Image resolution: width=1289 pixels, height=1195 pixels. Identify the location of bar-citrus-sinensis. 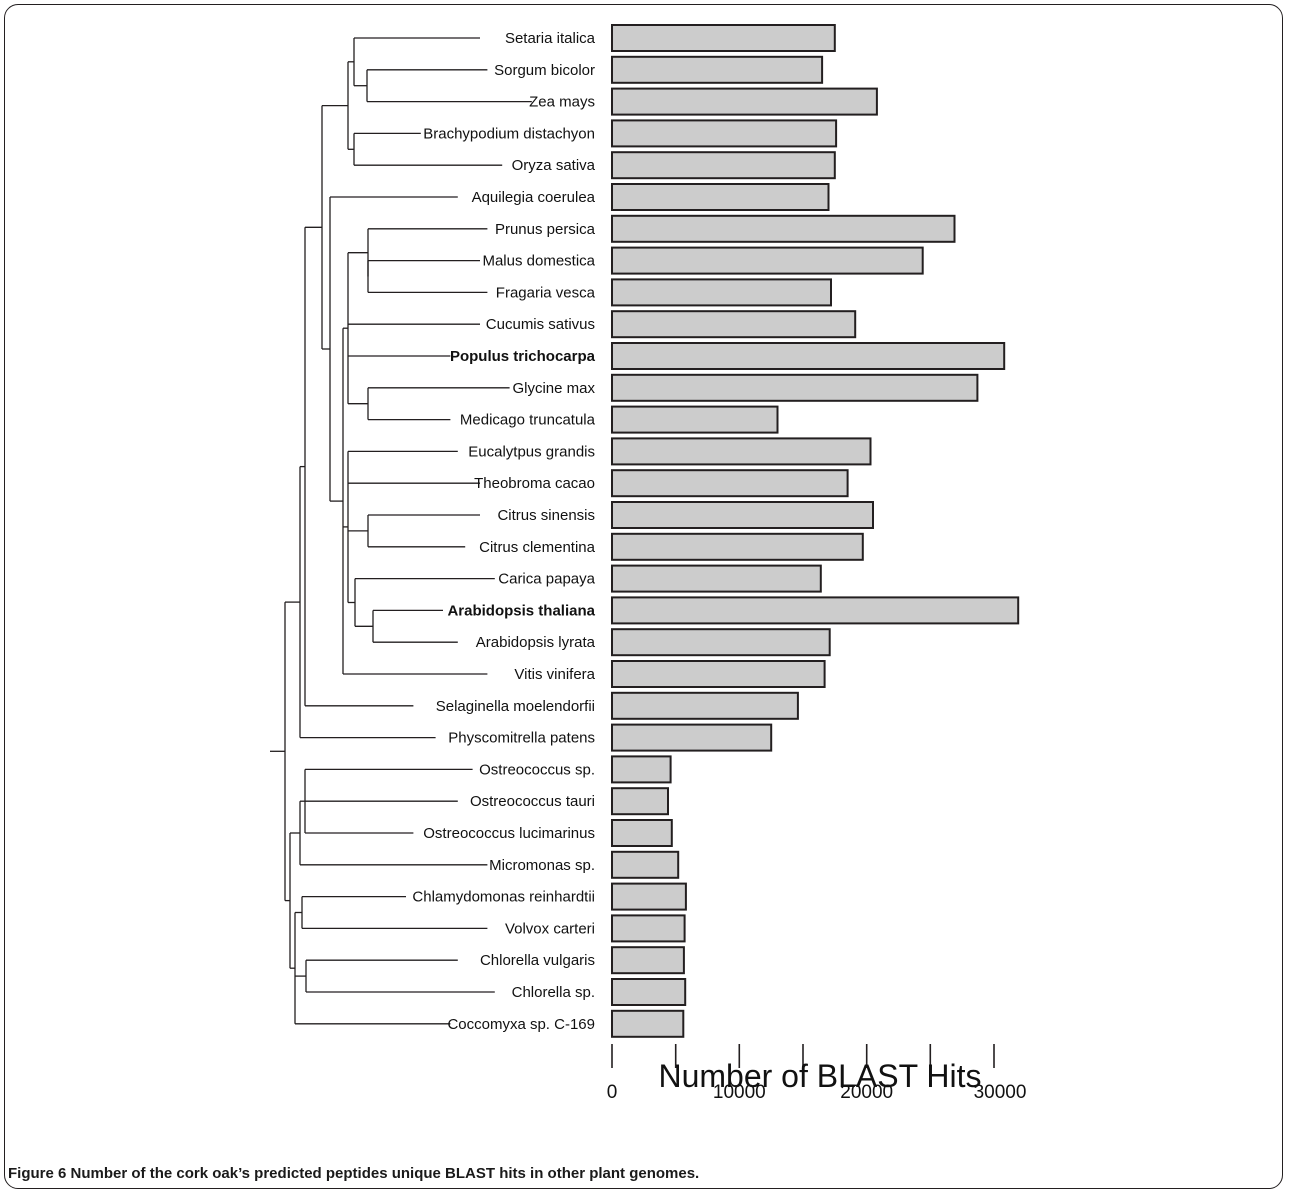
(742, 515).